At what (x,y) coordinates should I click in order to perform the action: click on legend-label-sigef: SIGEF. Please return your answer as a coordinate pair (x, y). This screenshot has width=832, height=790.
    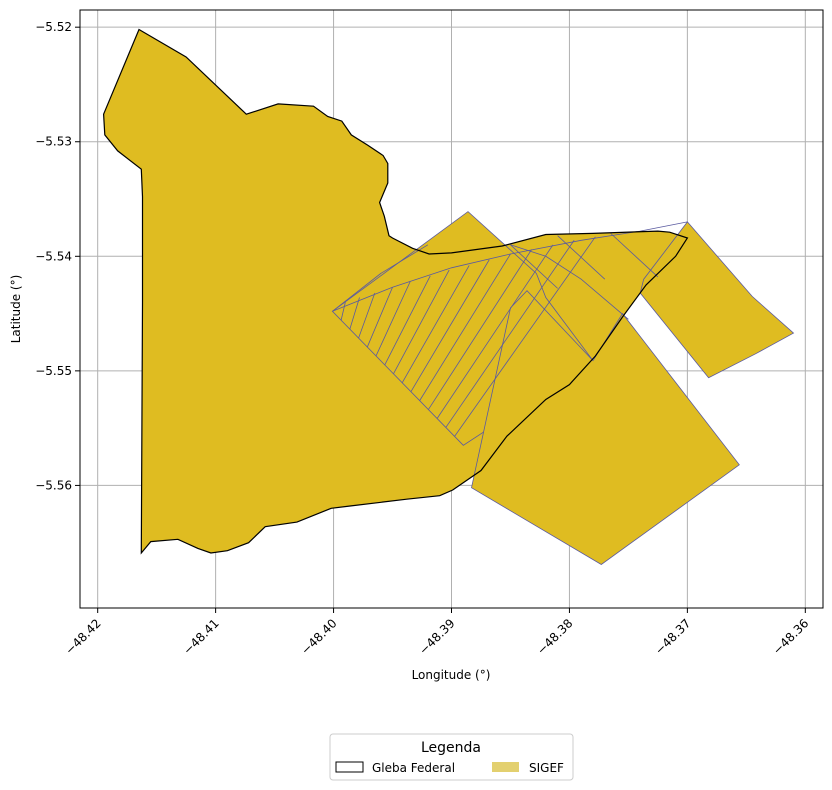
    Looking at the image, I should click on (546, 768).